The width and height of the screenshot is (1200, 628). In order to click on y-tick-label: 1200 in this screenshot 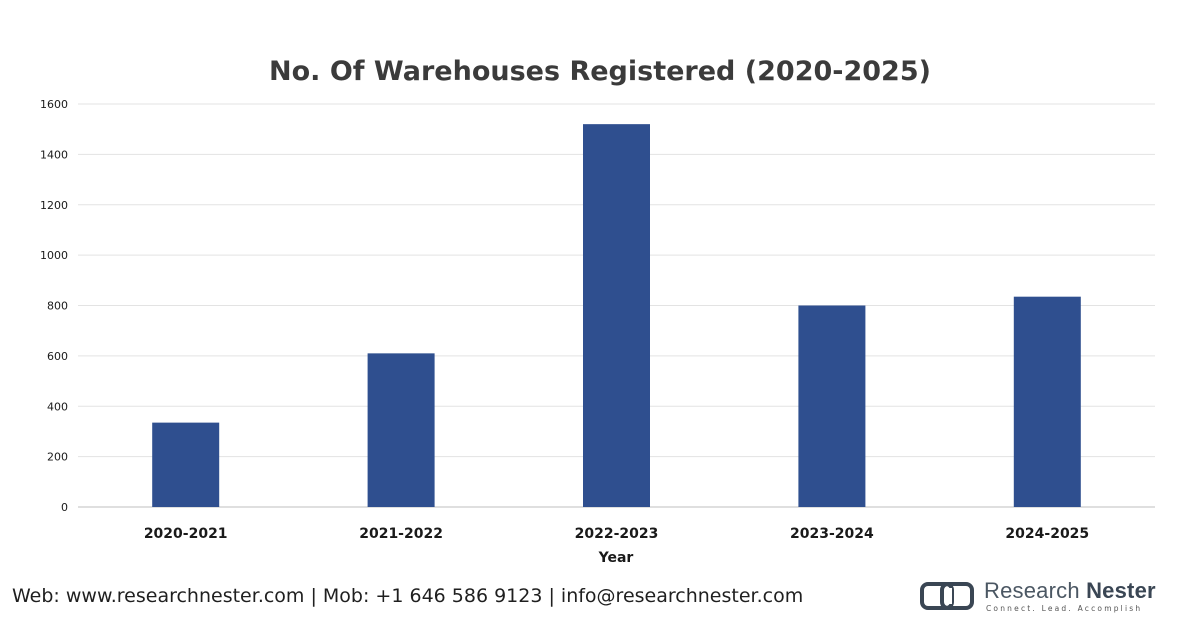, I will do `click(54, 205)`.